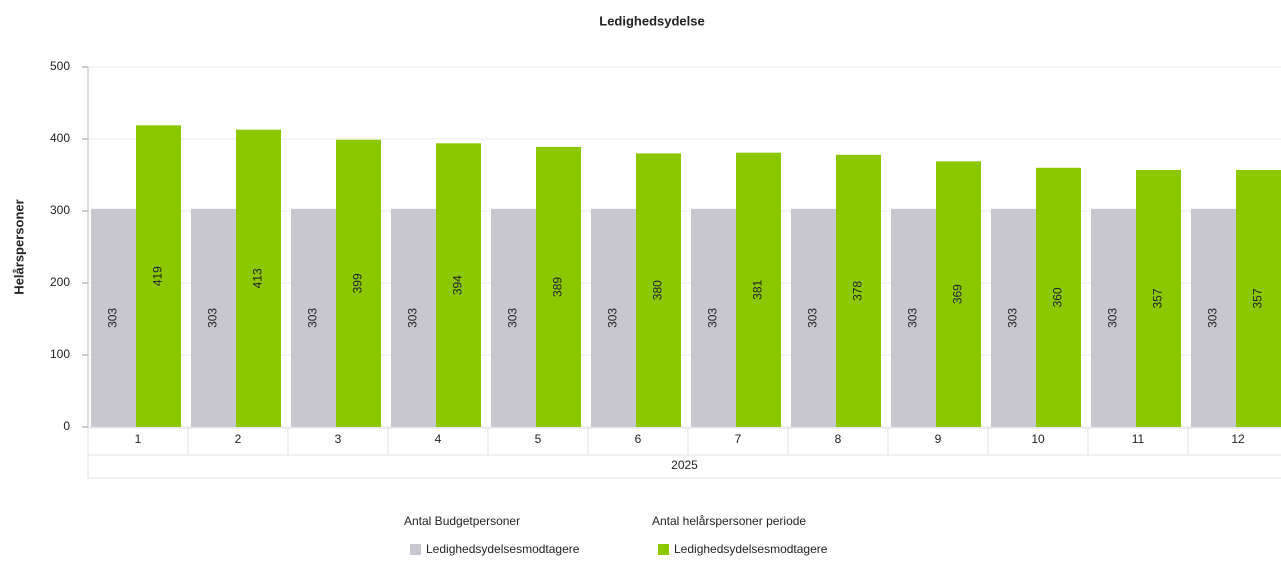  I want to click on value-label: 413, so click(258, 278).